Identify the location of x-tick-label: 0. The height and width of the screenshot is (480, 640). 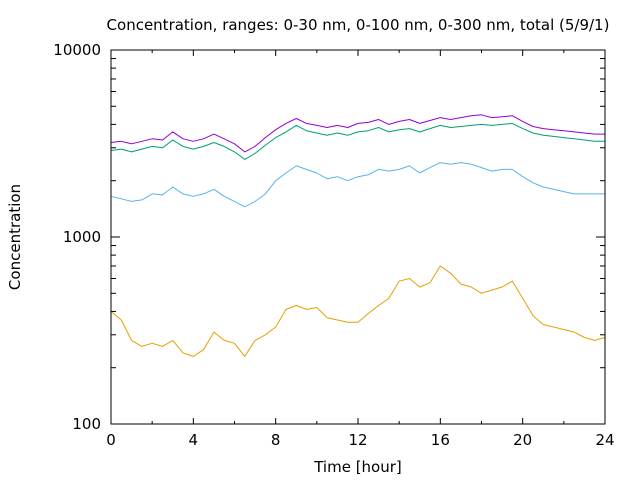
(111, 440).